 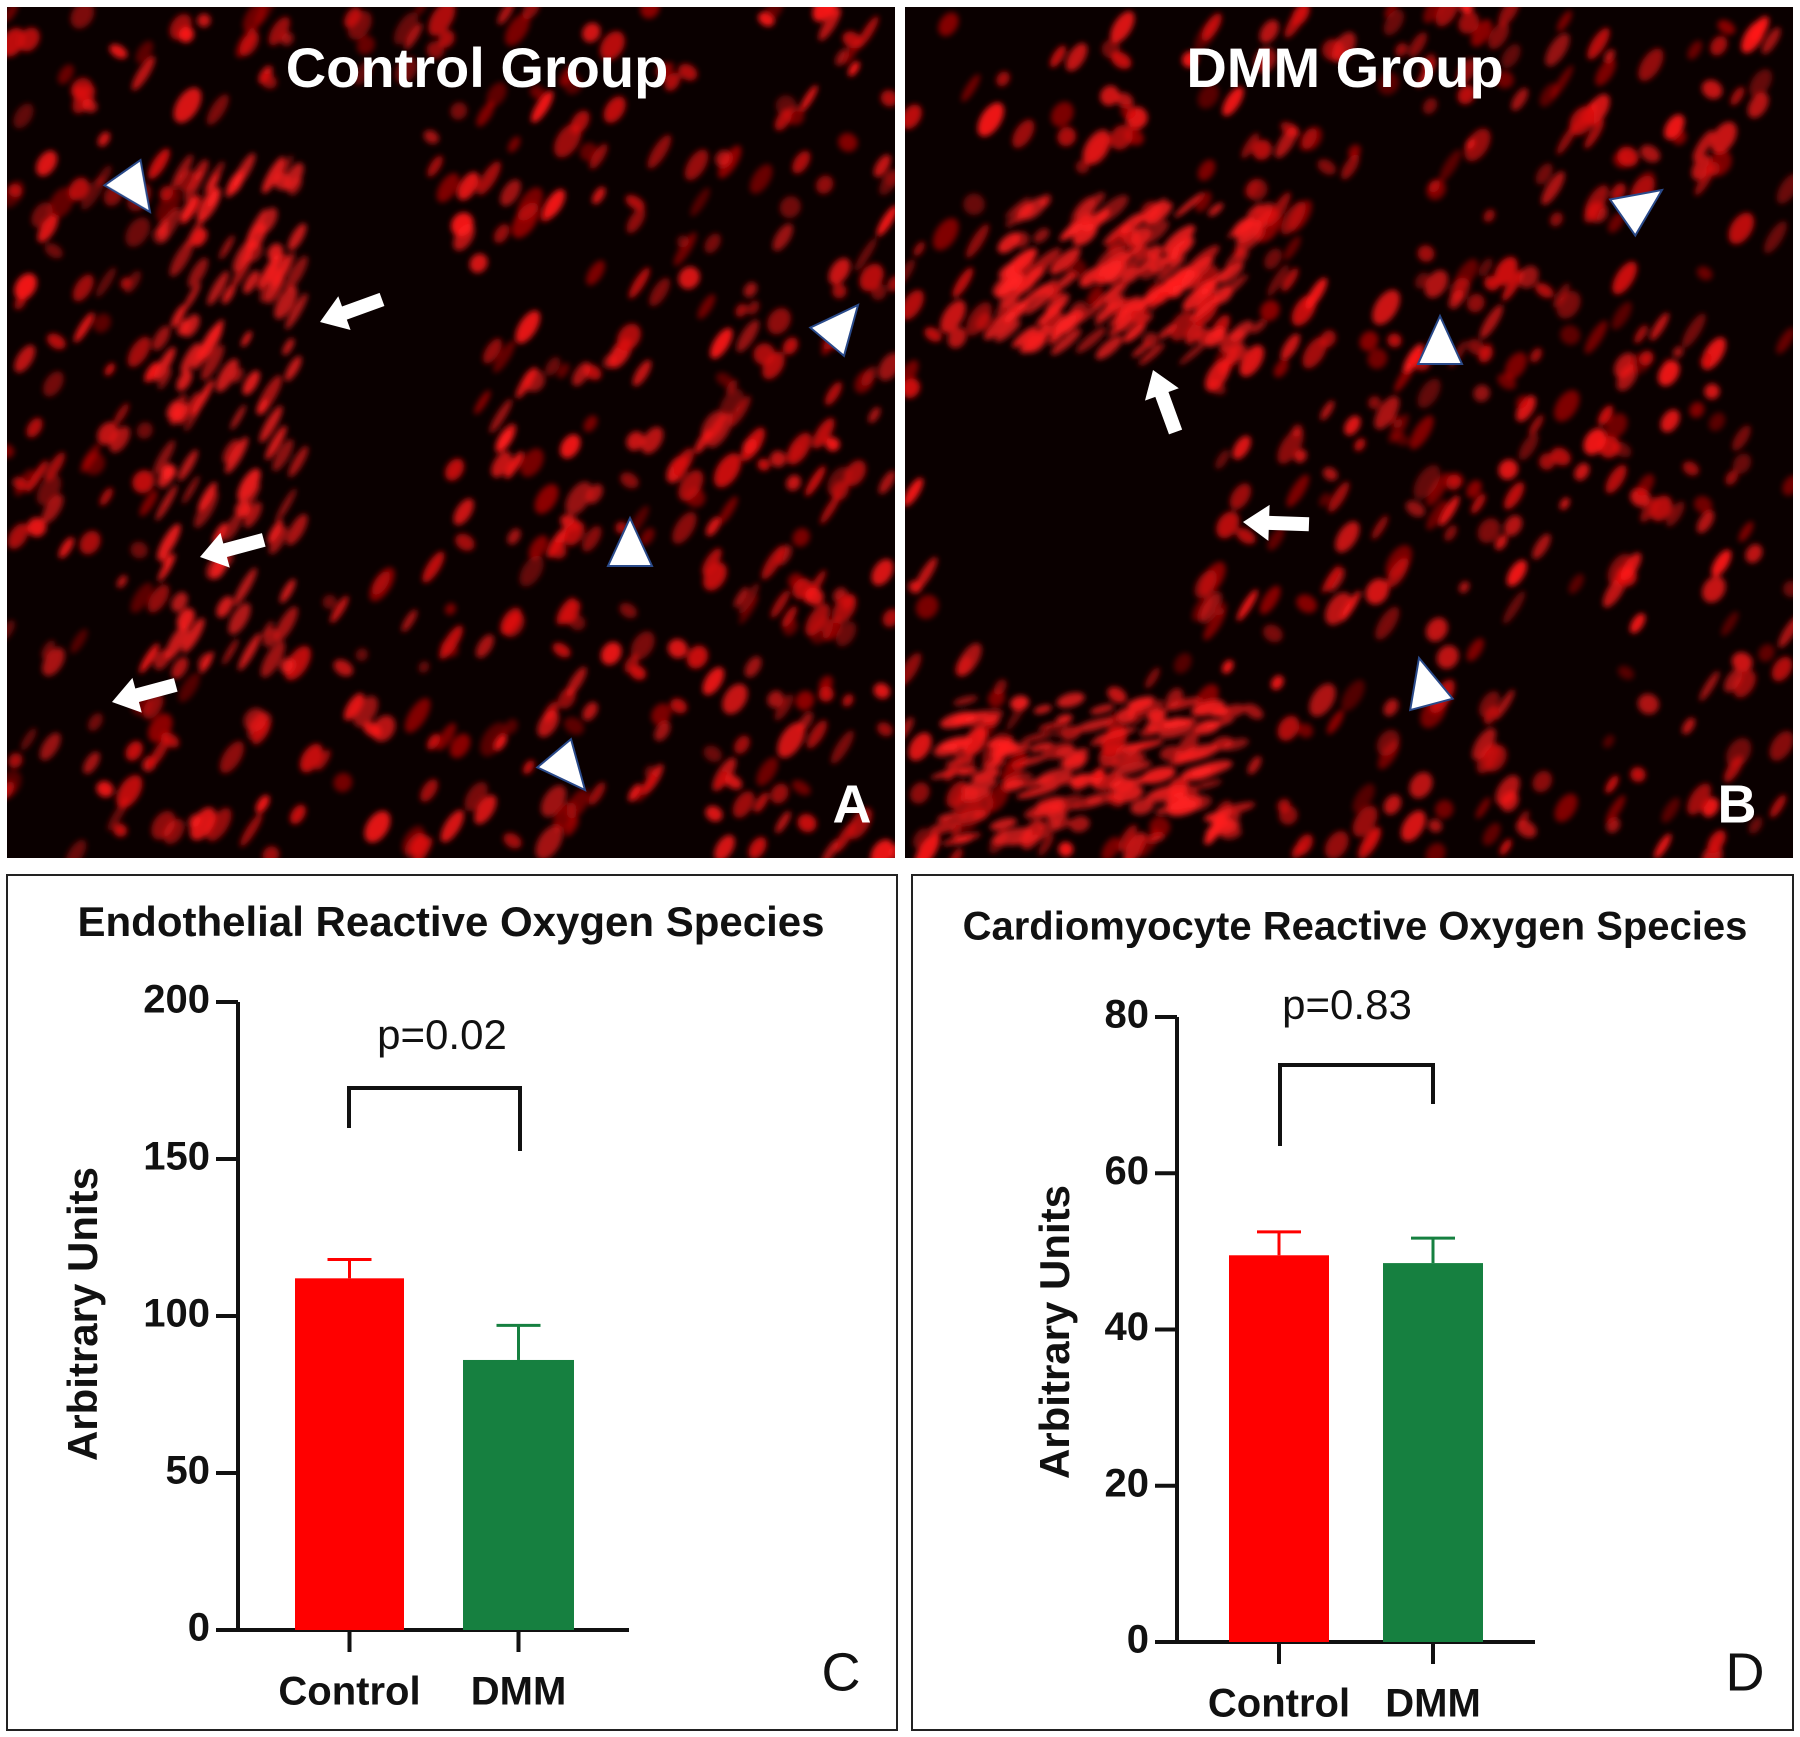 I want to click on arrow, so click(x=233, y=550).